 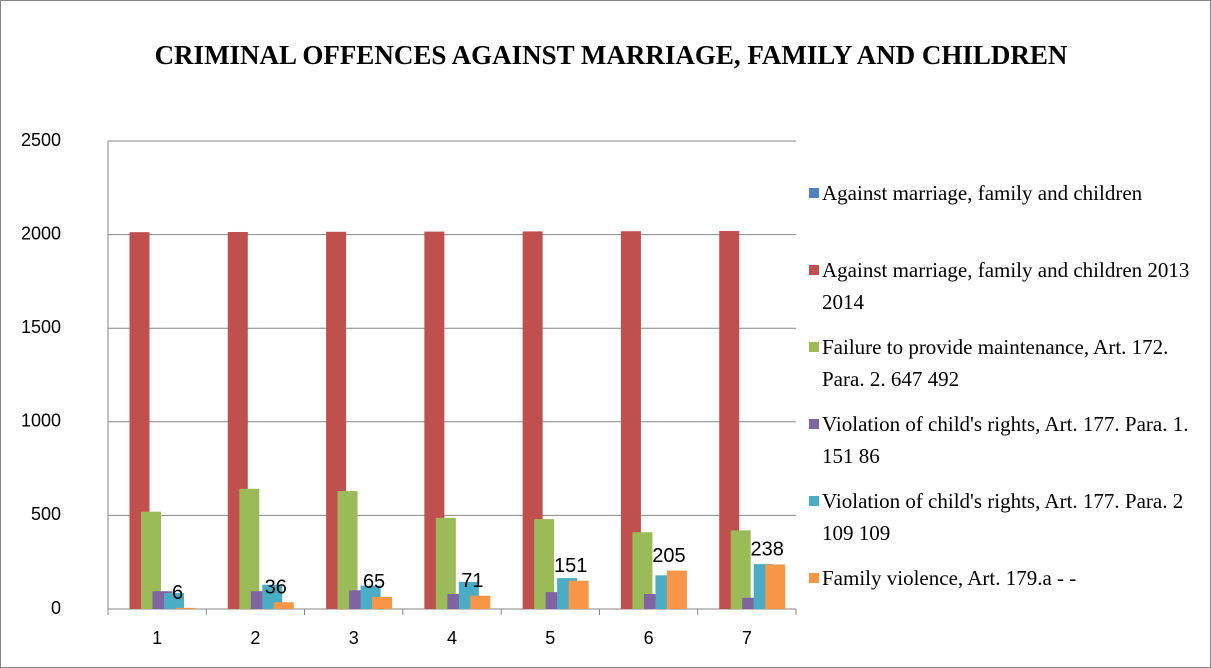 What do you see at coordinates (177, 593) in the screenshot?
I see `data-label: 6` at bounding box center [177, 593].